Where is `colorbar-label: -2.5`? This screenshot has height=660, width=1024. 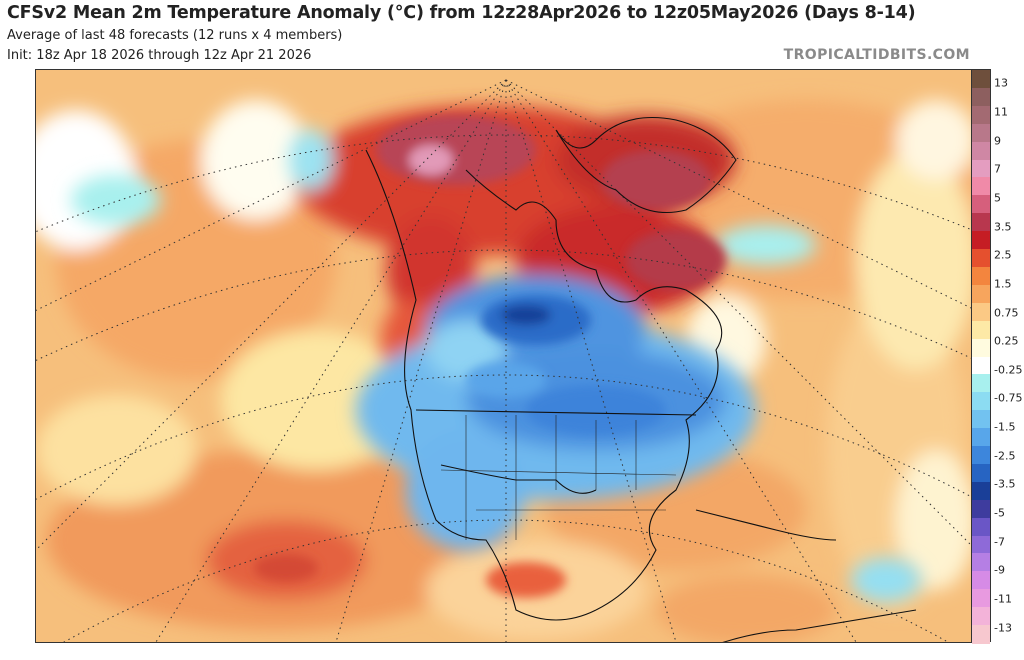
colorbar-label: -2.5 is located at coordinates (1005, 456).